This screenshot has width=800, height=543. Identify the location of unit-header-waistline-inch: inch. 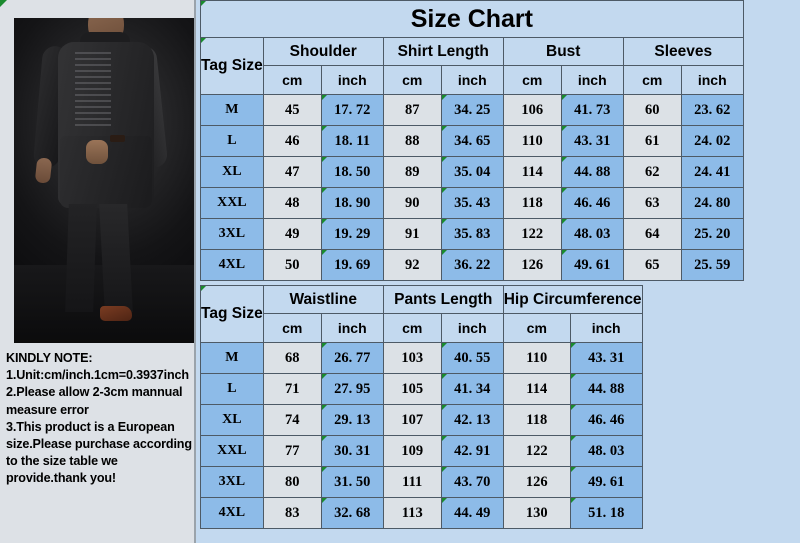
(352, 328).